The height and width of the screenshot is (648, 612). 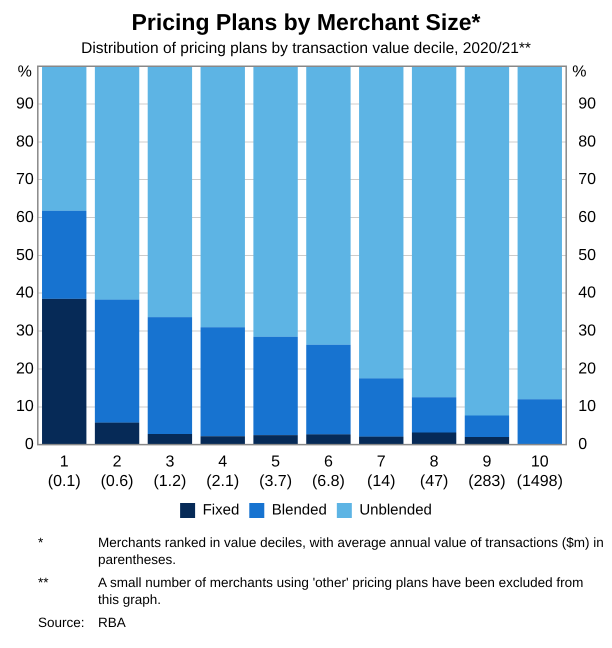 What do you see at coordinates (487, 472) in the screenshot?
I see `x-tick-label: 9 (283)` at bounding box center [487, 472].